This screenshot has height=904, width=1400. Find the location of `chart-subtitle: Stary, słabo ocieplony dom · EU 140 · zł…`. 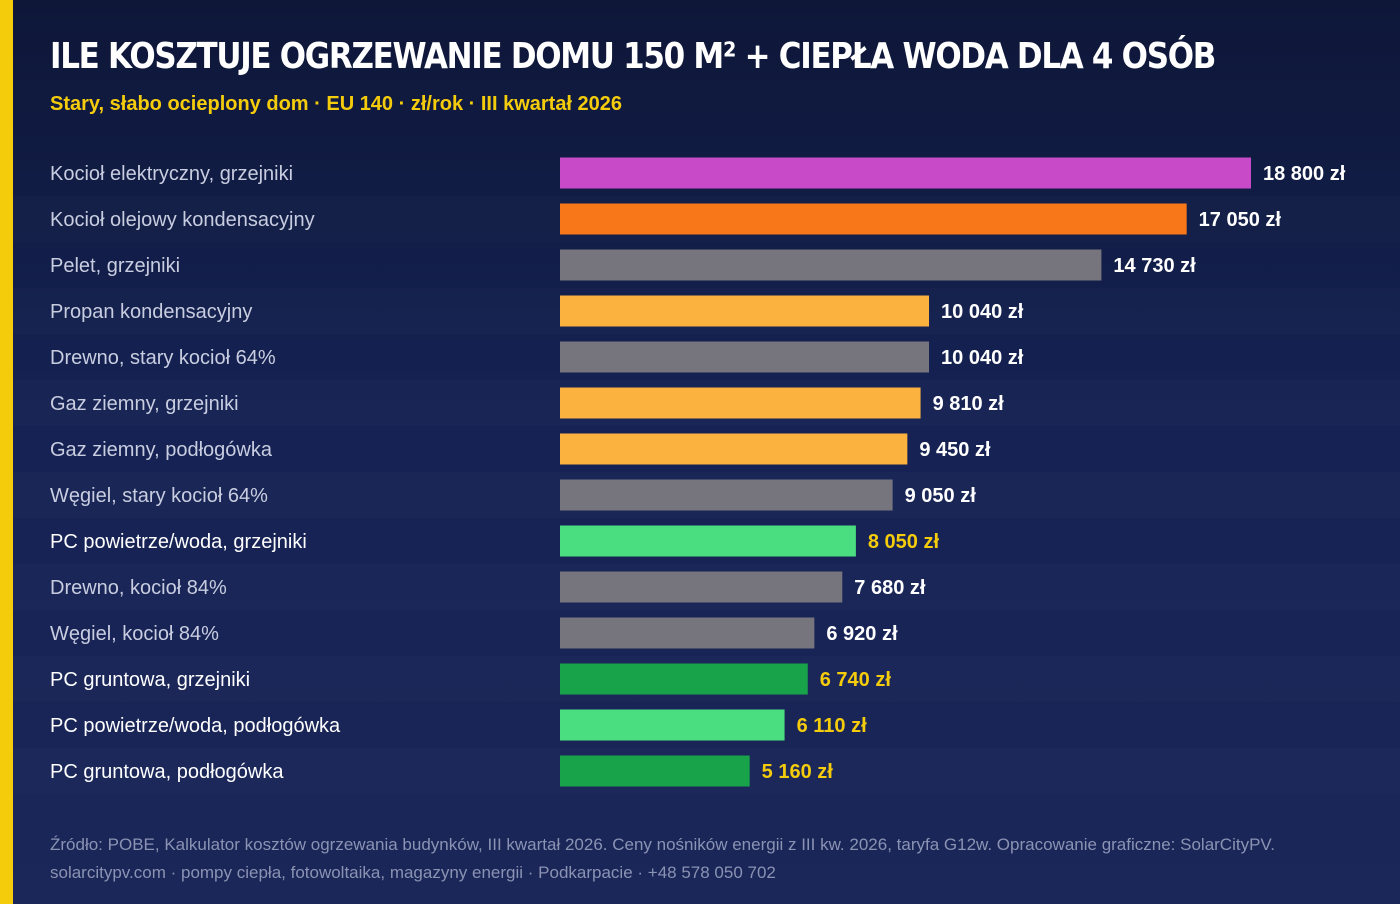

chart-subtitle: Stary, słabo ocieplony dom · EU 140 · zł… is located at coordinates (336, 104).